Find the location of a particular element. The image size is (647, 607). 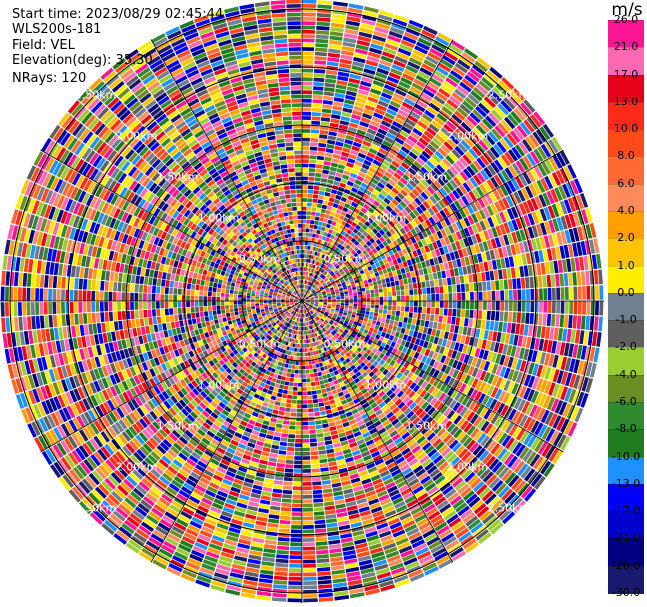

colorbar-tick-label: -6.0 is located at coordinates (626, 401).